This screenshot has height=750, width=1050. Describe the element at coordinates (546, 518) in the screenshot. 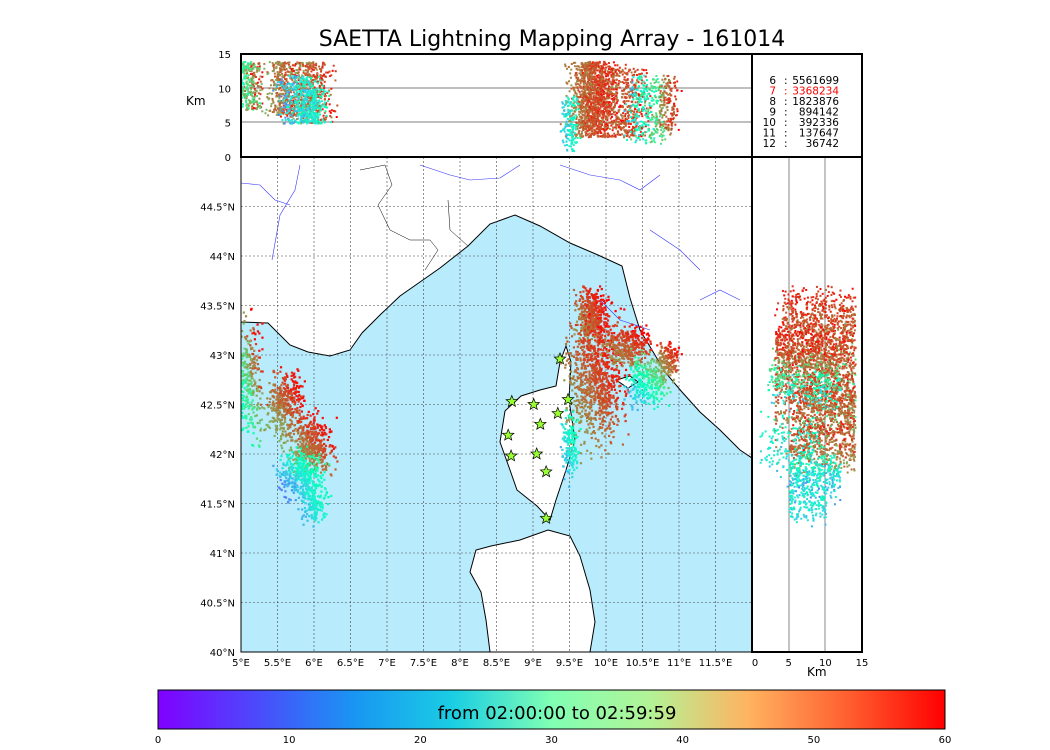

I see `station-star-icon` at that location.